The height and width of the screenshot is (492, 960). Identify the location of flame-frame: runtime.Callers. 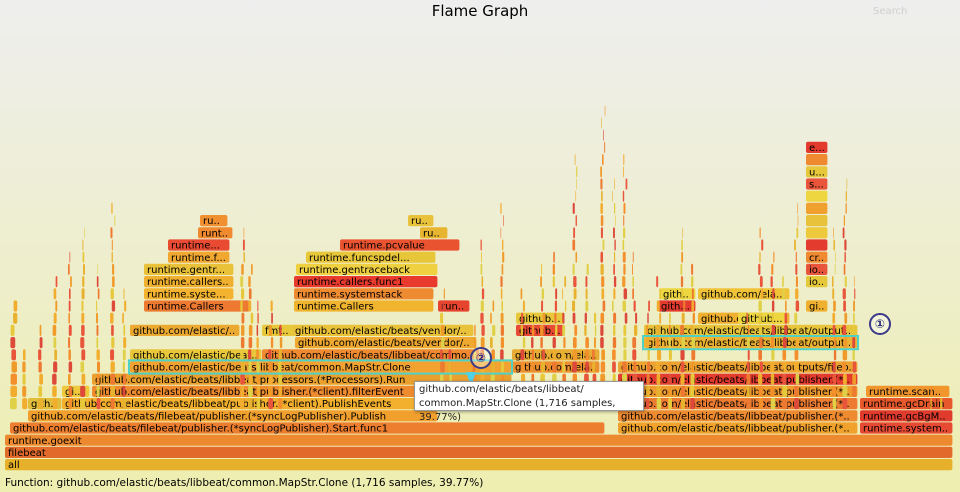
(364, 306).